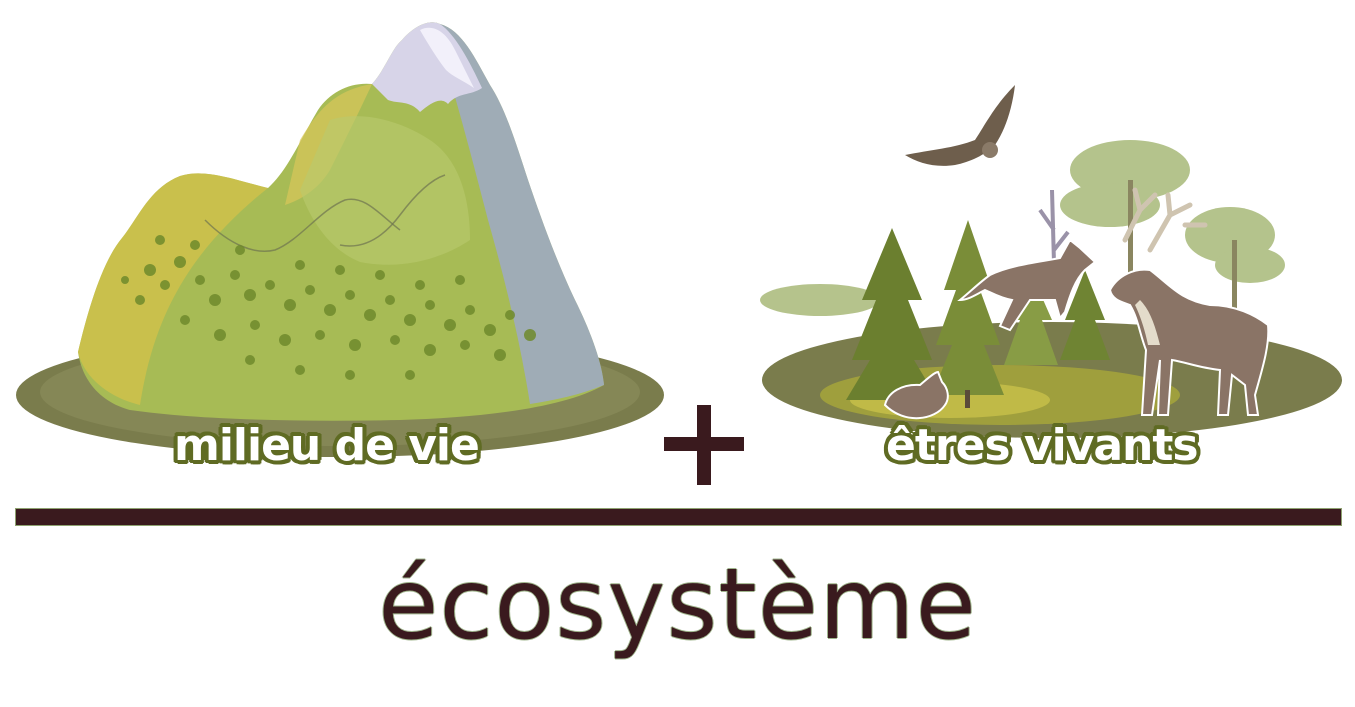  Describe the element at coordinates (960, 125) in the screenshot. I see `eagle-figure` at that location.